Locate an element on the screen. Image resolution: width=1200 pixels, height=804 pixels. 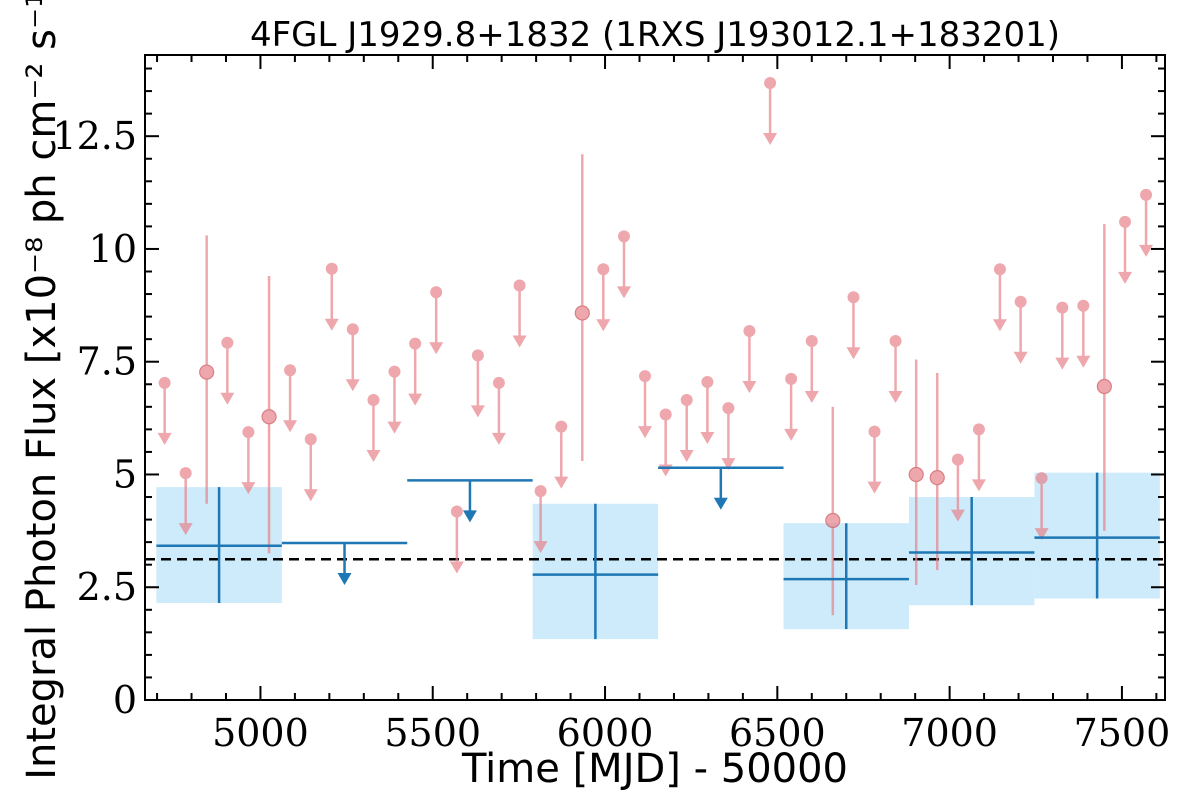
y-tick-label: 2.5 is located at coordinates (107, 587).